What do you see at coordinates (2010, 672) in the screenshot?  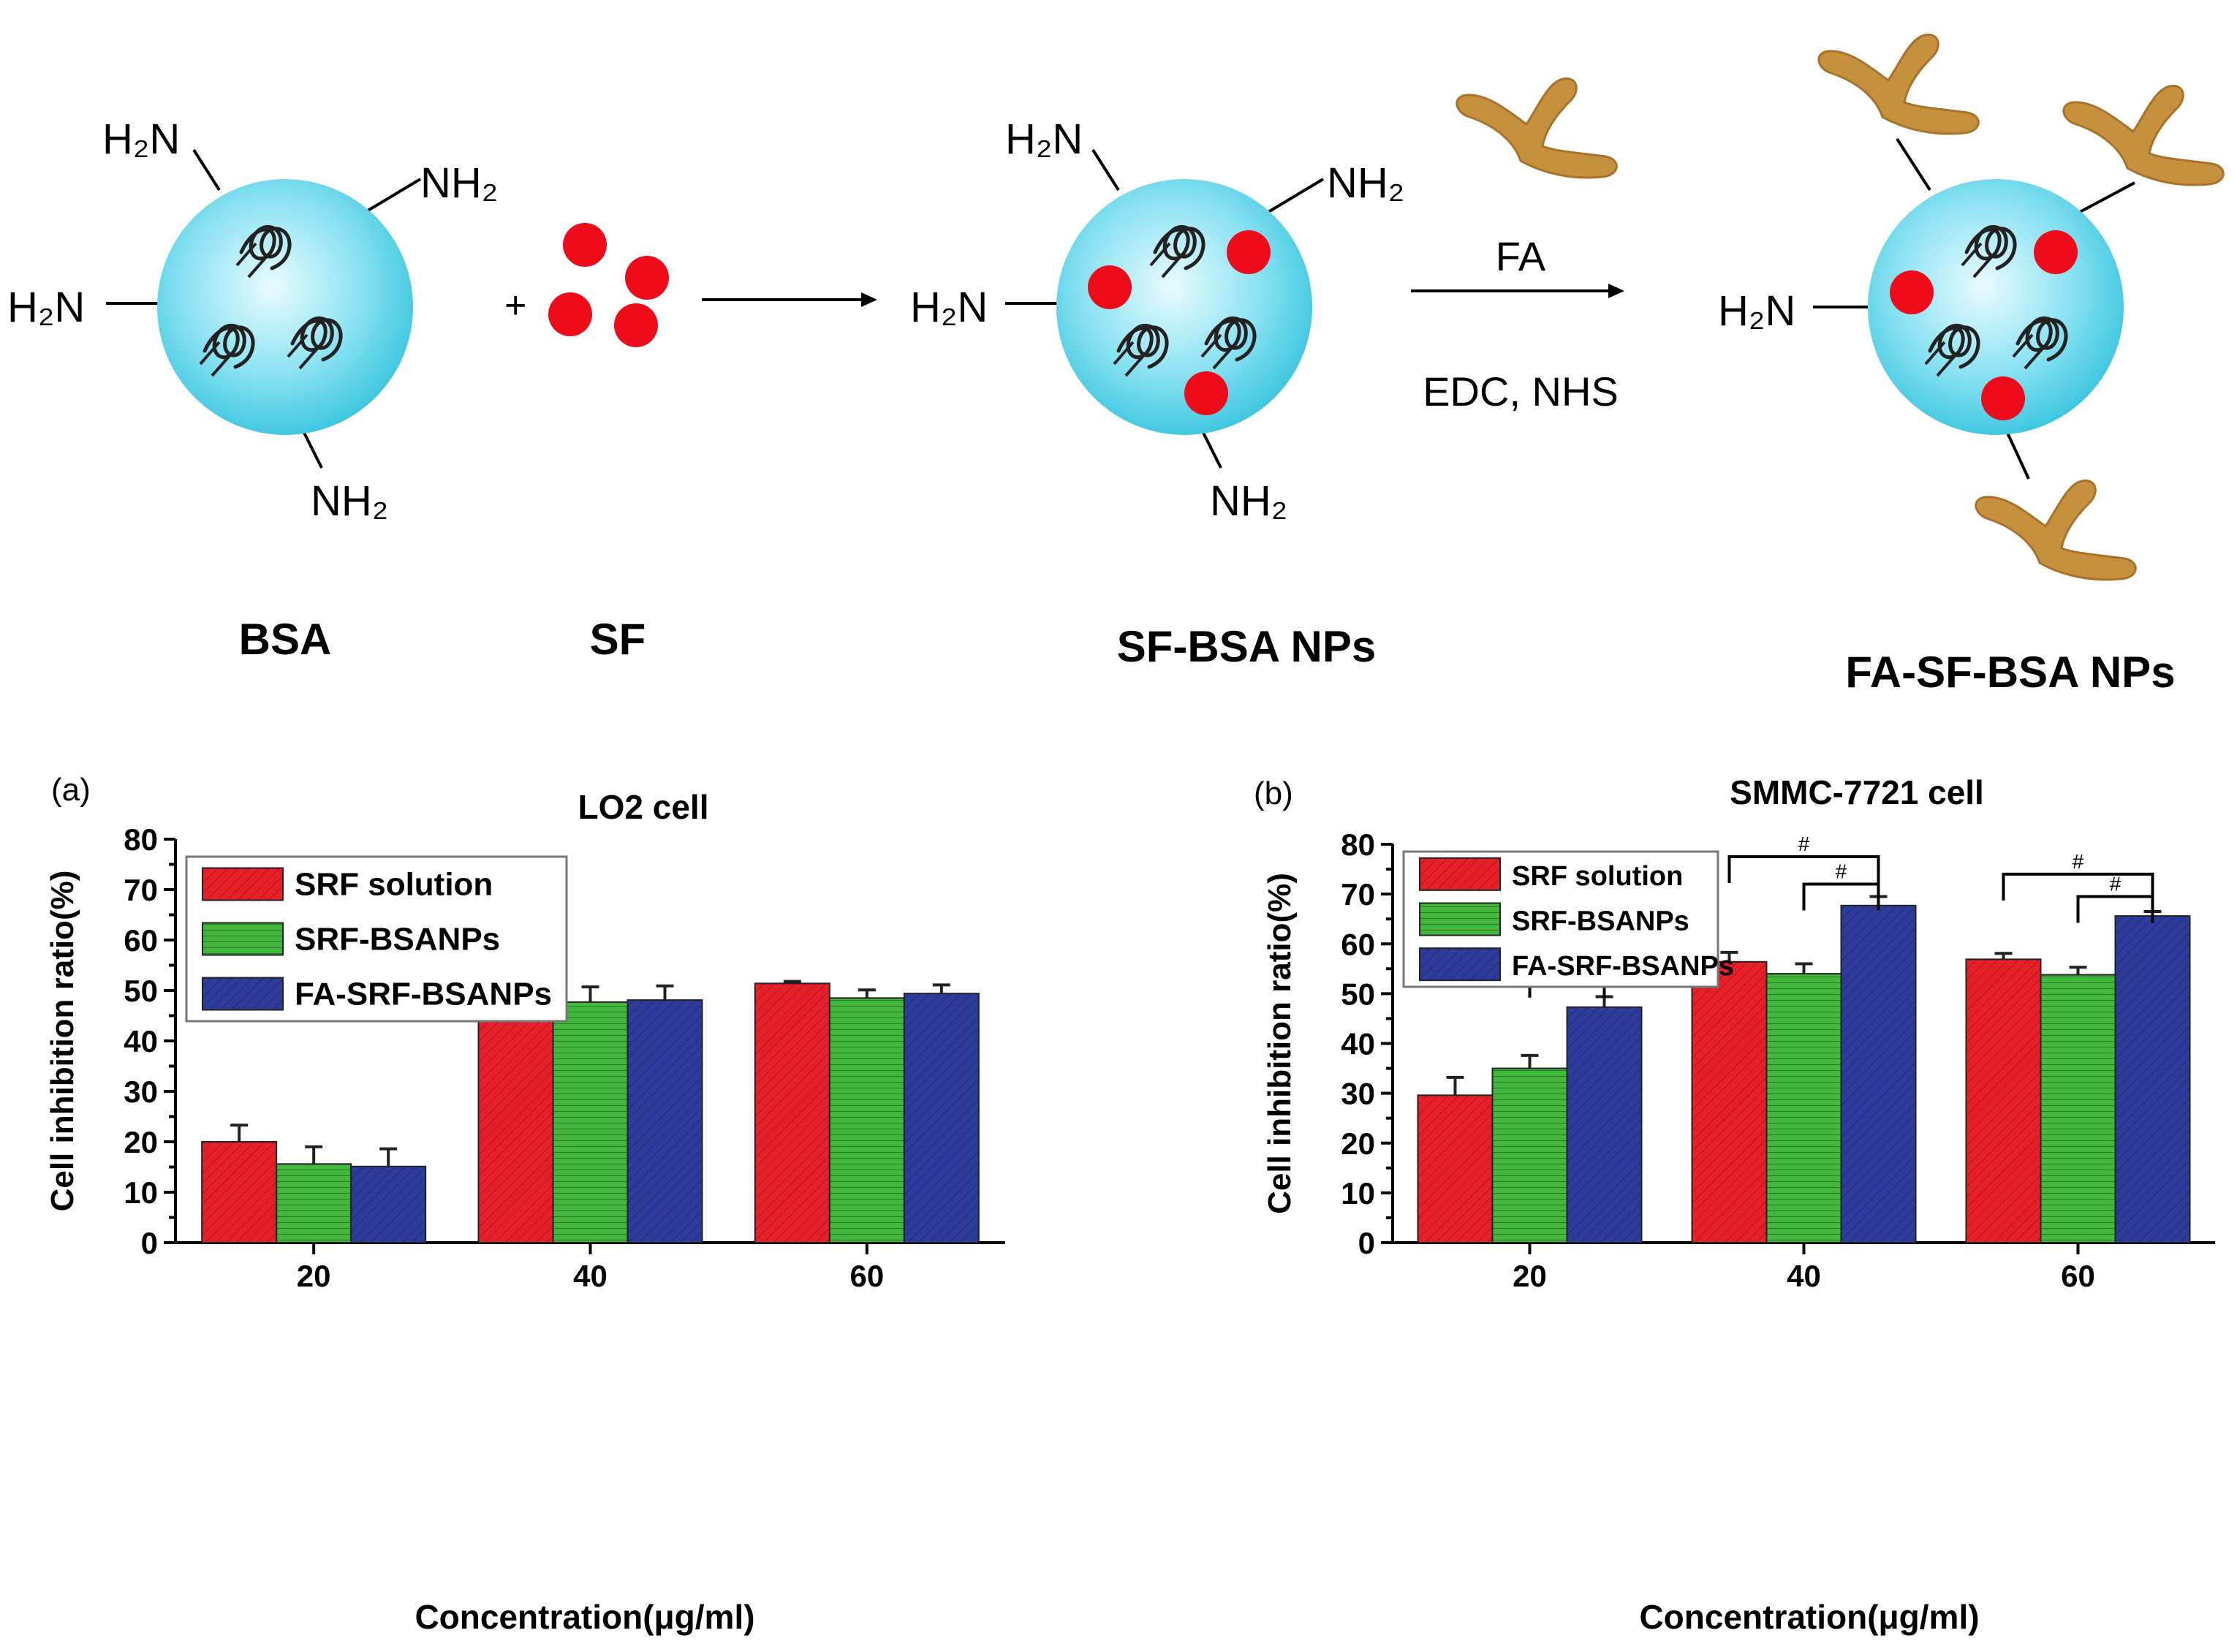 I see `label-fa-sf-bsa-nps: FA-SF-BSA NPs` at bounding box center [2010, 672].